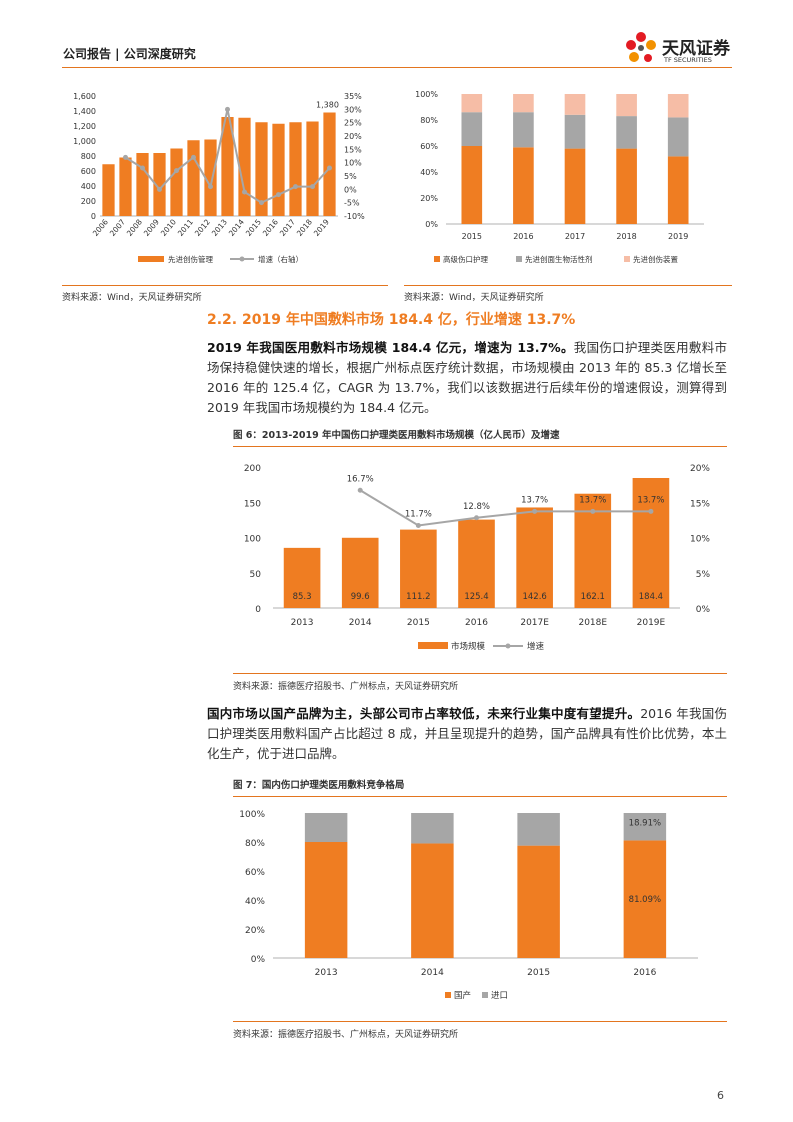 This screenshot has height=1122, width=793. Describe the element at coordinates (593, 597) in the screenshot. I see `bar-label: 162.1` at that location.